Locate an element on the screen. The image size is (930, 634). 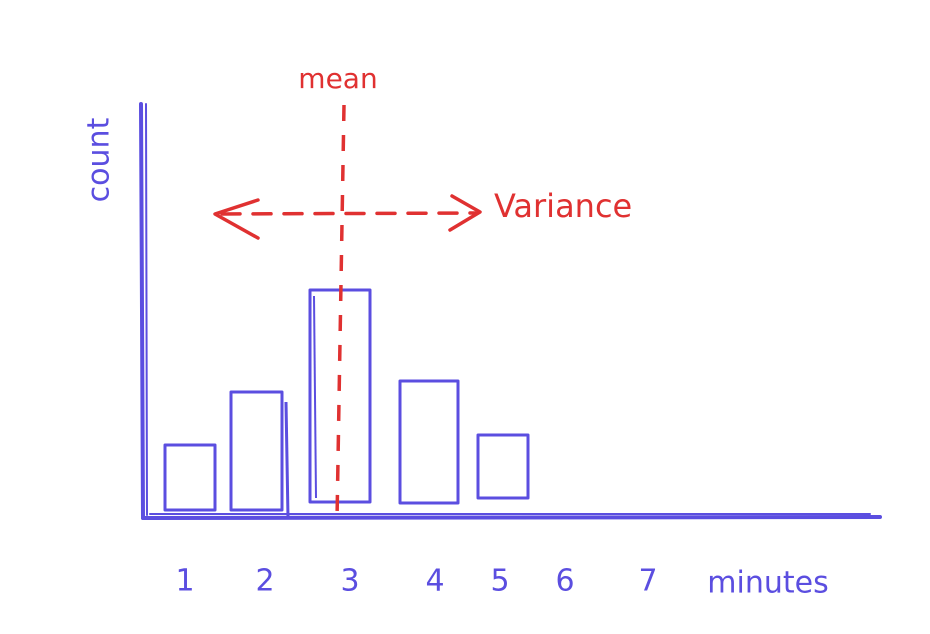
x-axis-label: minutes is located at coordinates (767, 583).